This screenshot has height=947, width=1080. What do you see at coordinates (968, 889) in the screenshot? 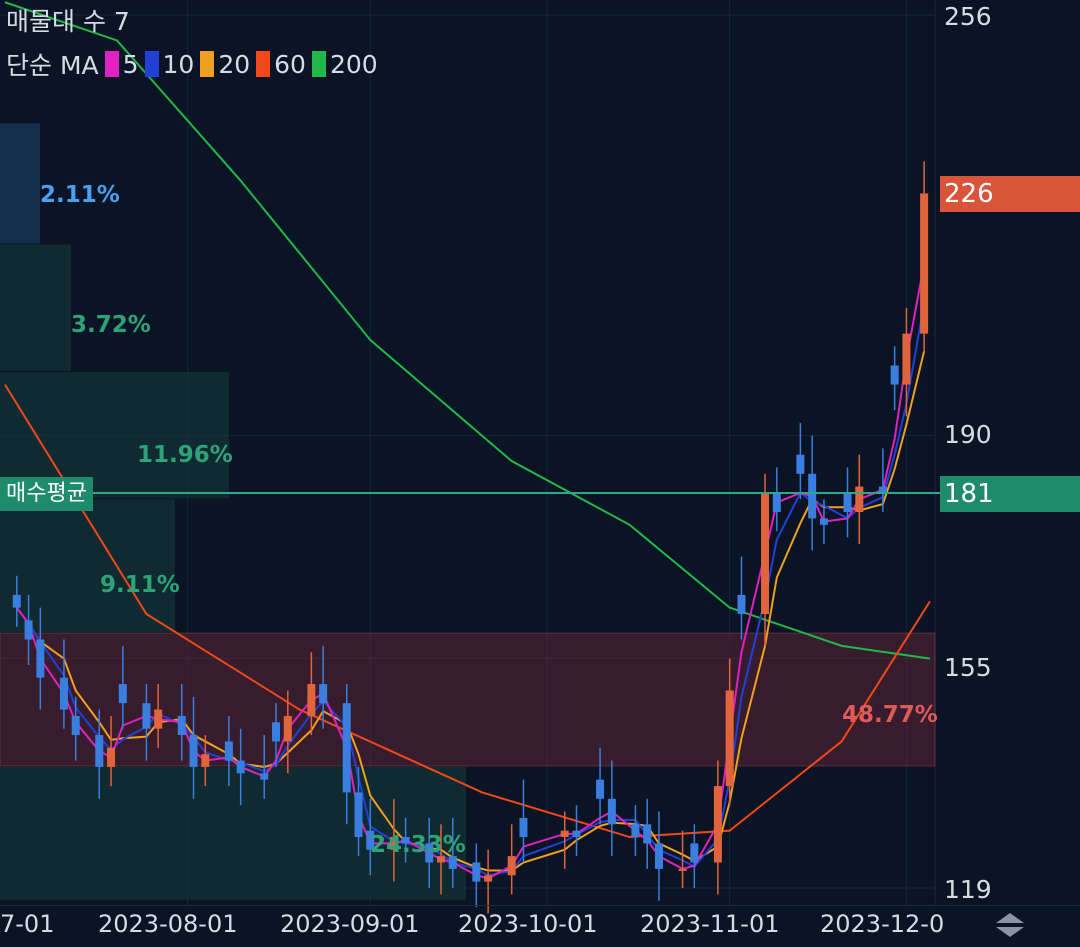
I see `y-tick-label: 119` at bounding box center [968, 889].